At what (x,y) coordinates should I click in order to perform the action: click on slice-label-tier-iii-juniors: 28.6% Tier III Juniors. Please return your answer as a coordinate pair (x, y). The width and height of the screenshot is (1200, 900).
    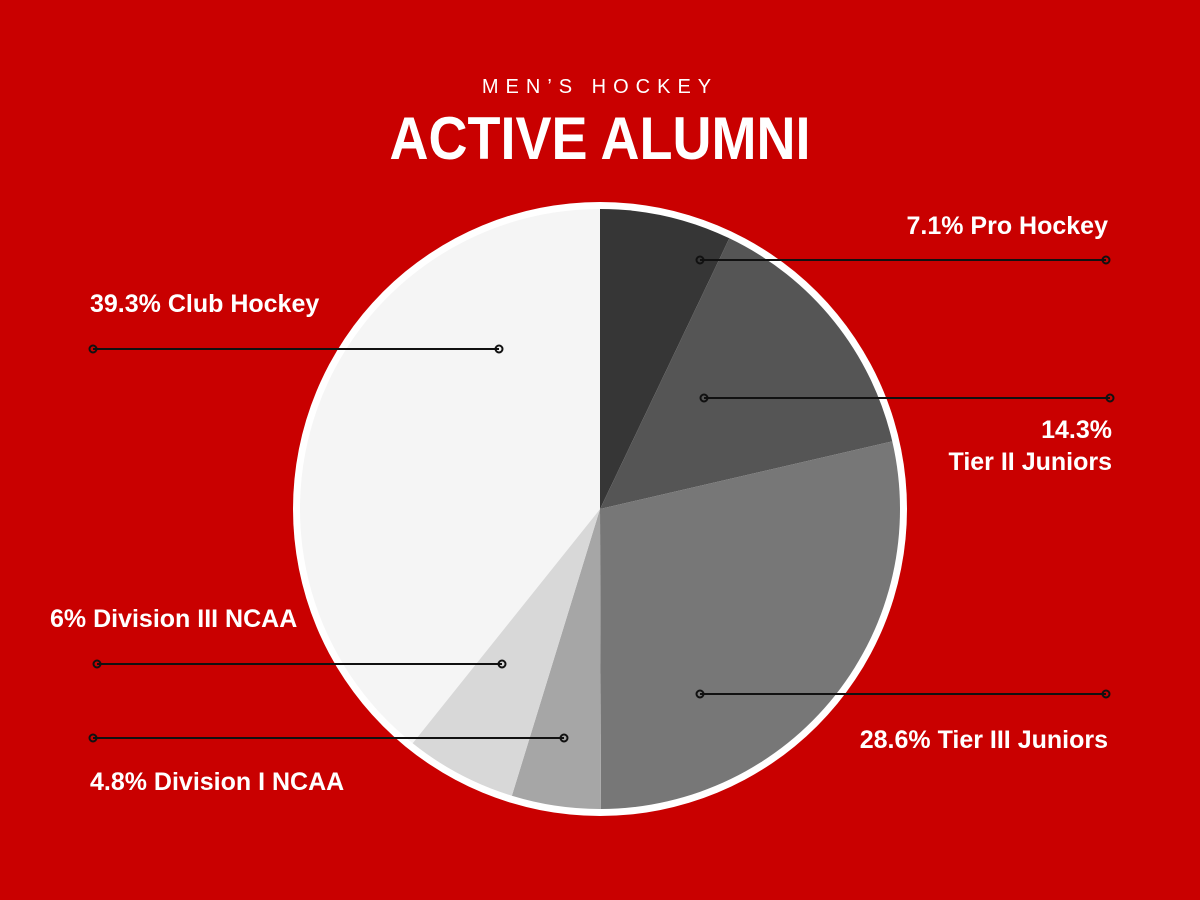
    Looking at the image, I should click on (984, 740).